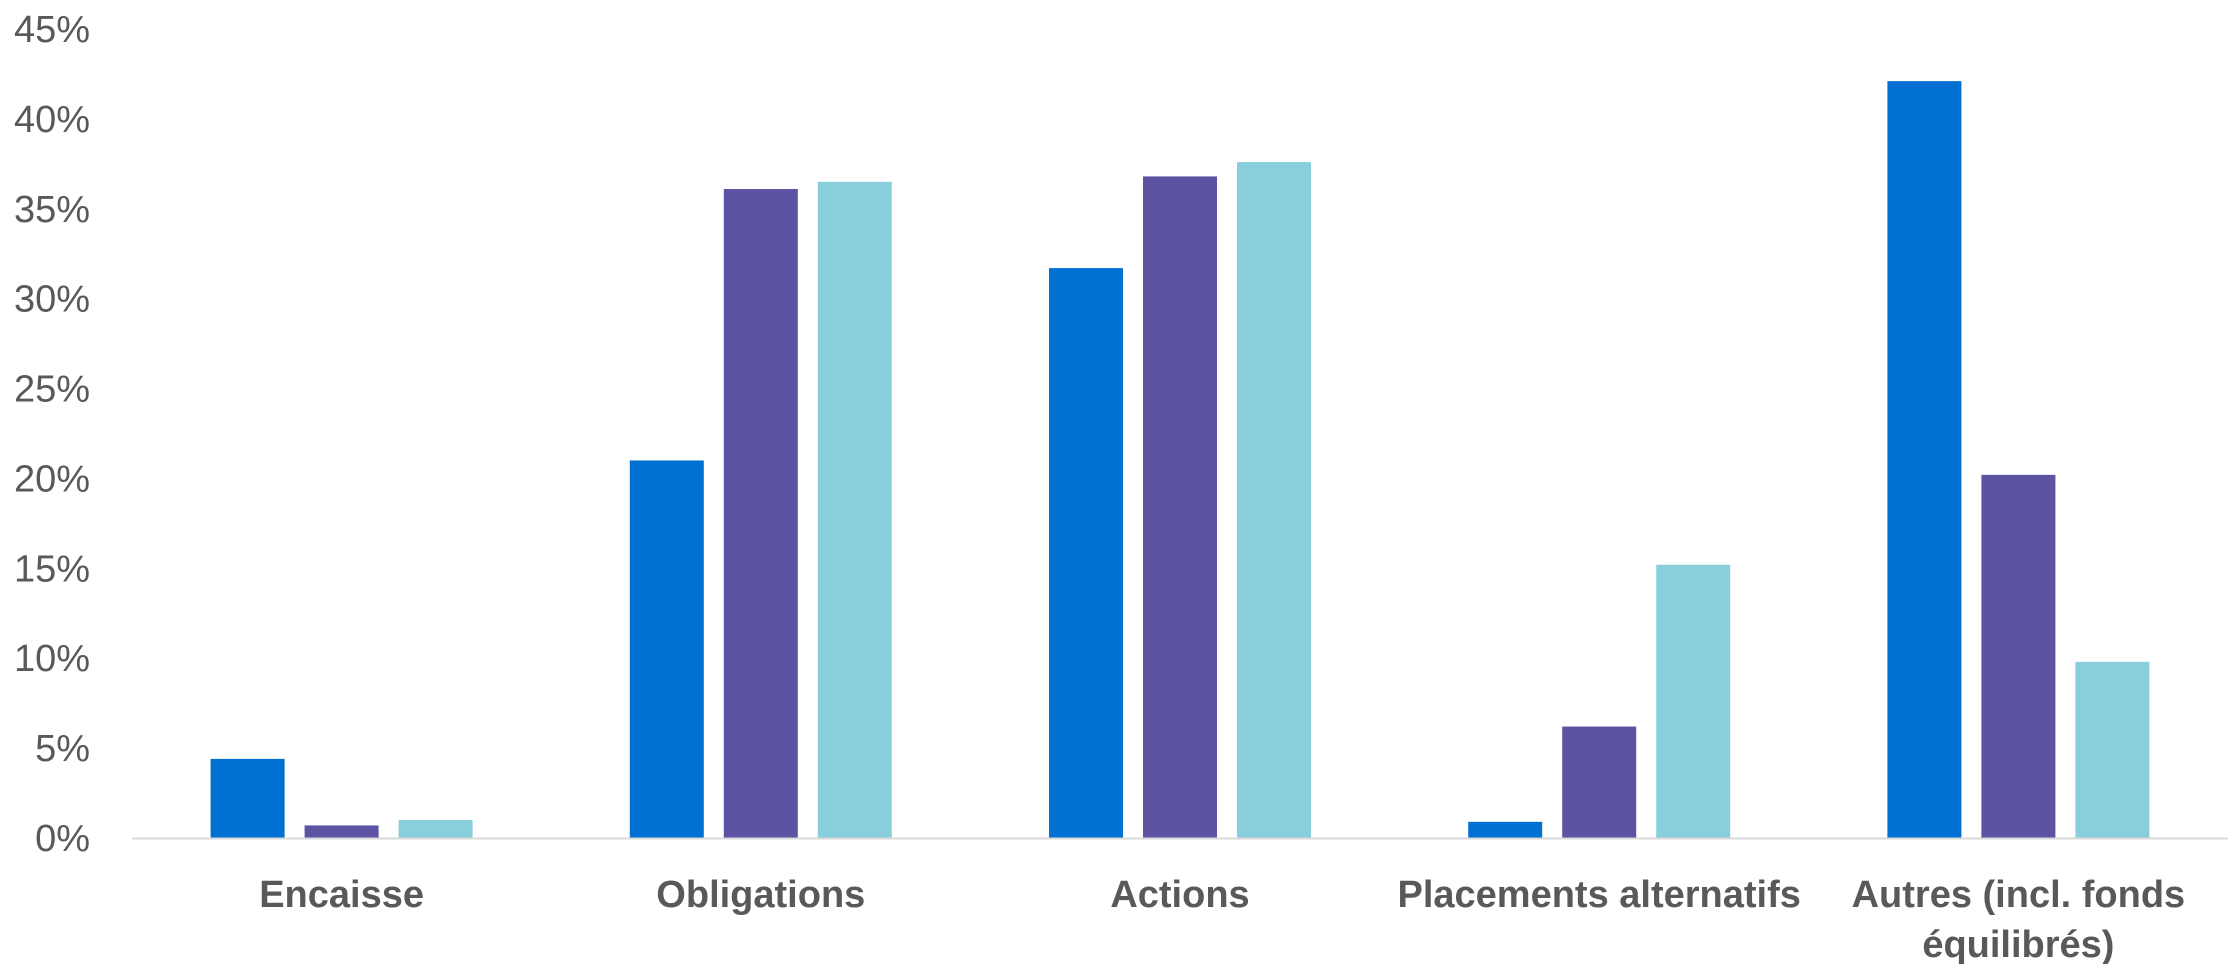  What do you see at coordinates (2019, 895) in the screenshot?
I see `x-category-label: Autres (incl. fonds` at bounding box center [2019, 895].